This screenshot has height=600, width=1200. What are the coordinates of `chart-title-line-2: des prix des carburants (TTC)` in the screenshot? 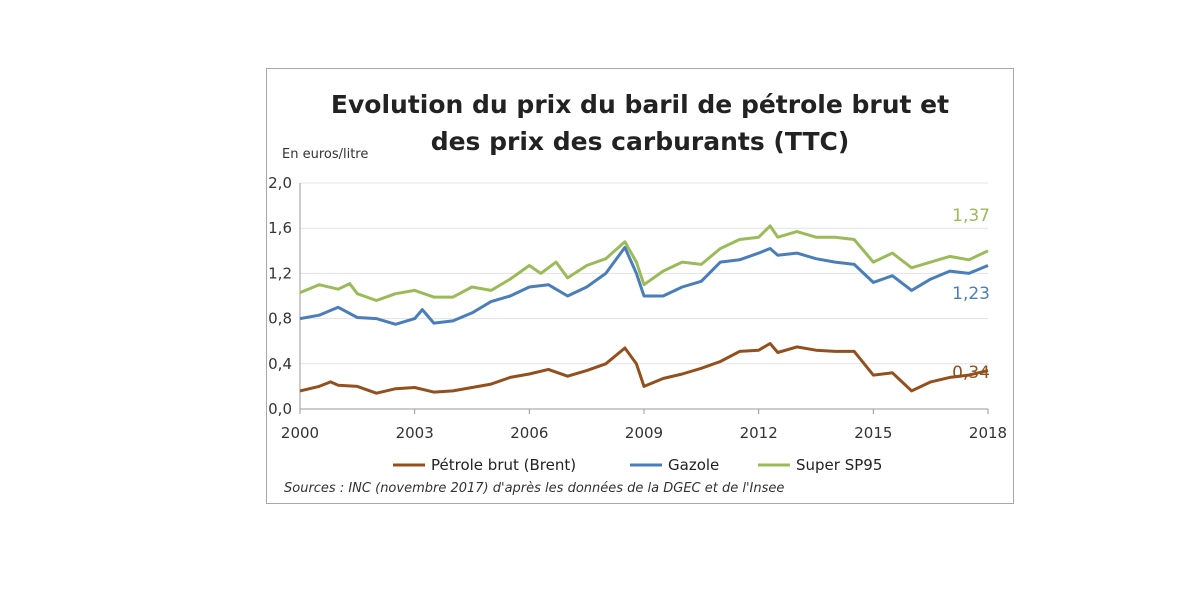 It's located at (640, 141).